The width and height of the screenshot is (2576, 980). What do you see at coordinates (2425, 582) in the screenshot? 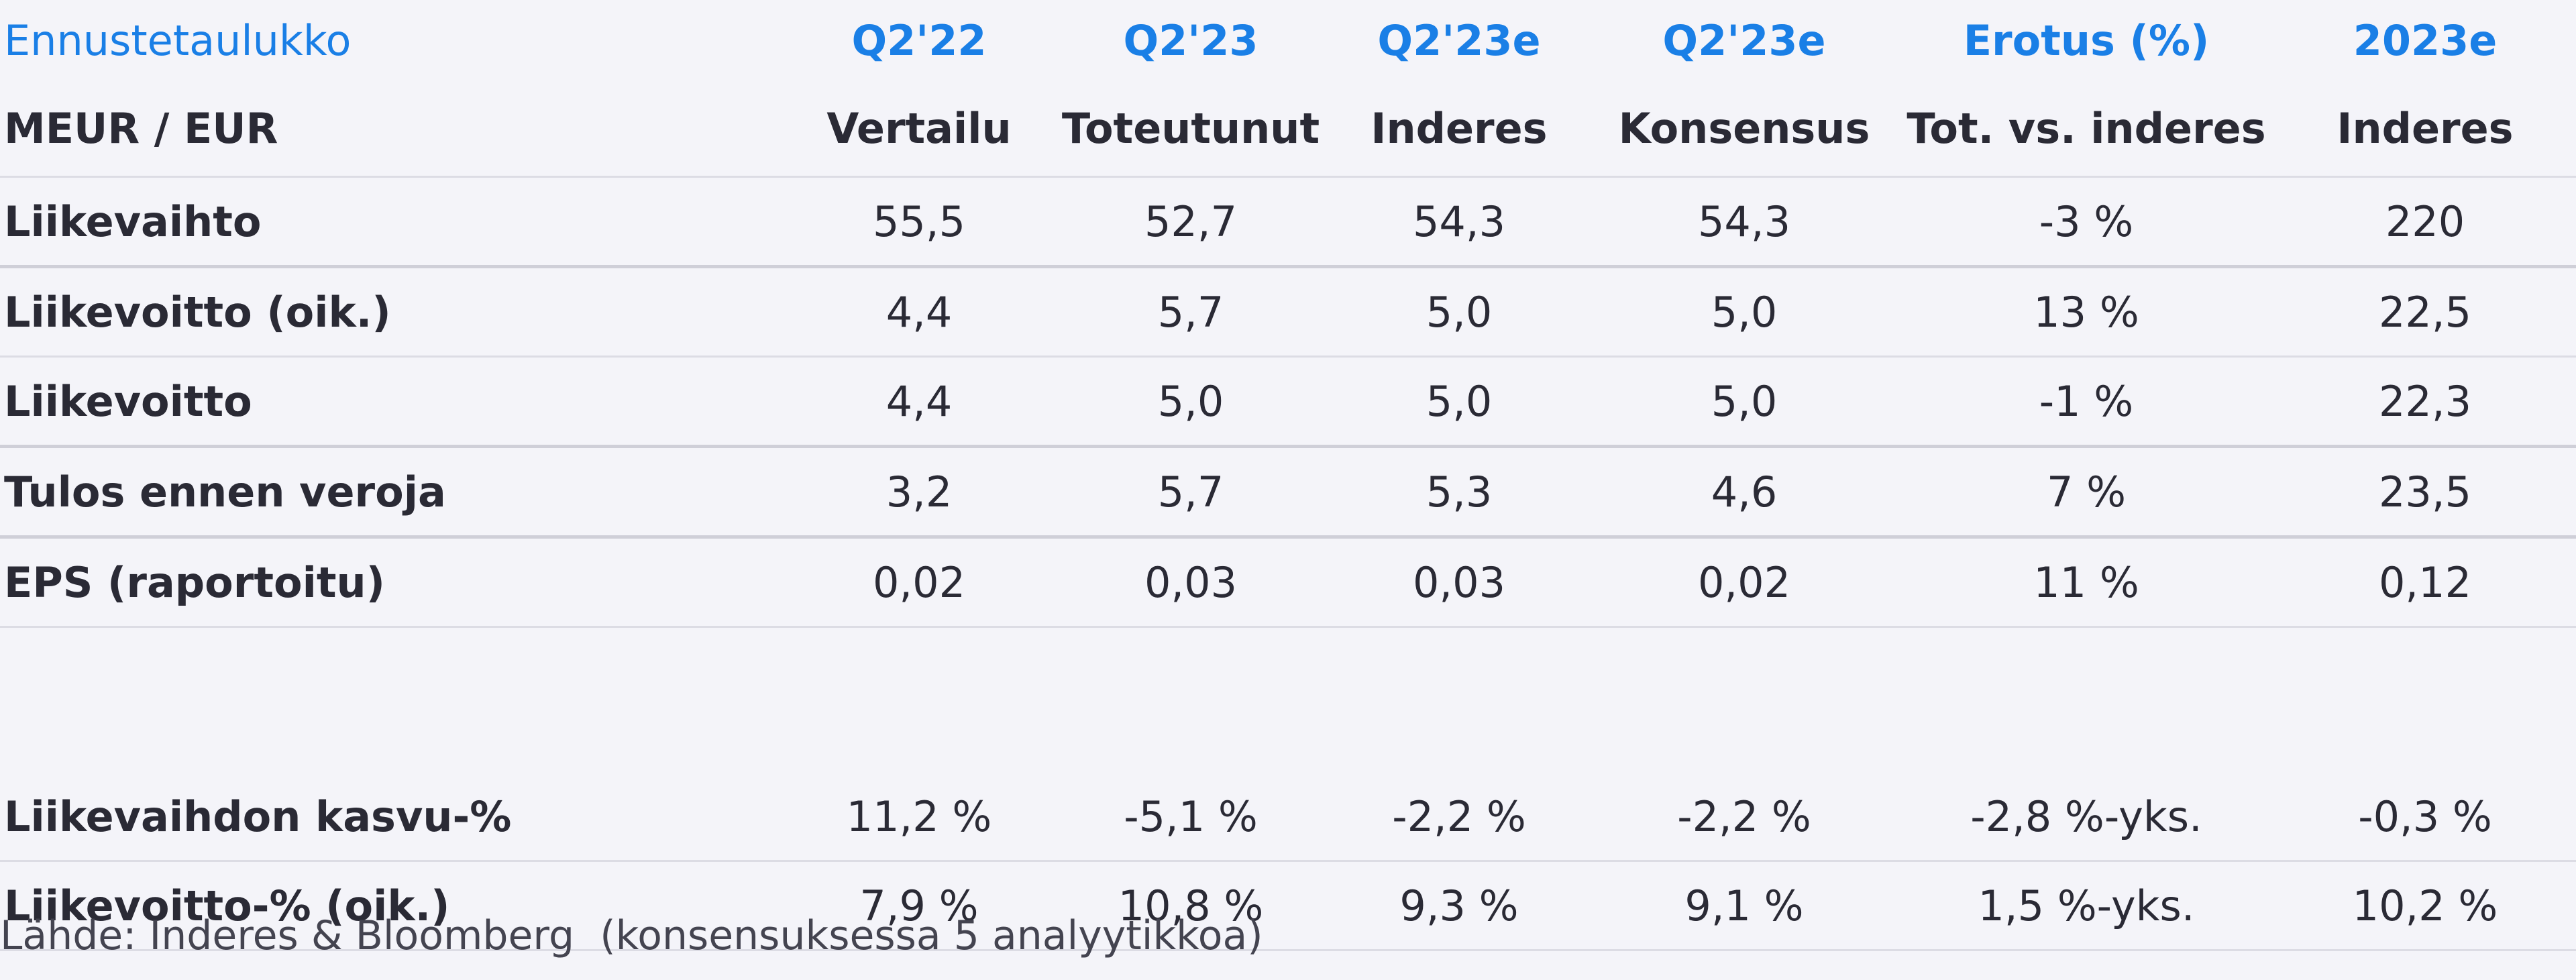
I see `table-cell: 0,12` at bounding box center [2425, 582].